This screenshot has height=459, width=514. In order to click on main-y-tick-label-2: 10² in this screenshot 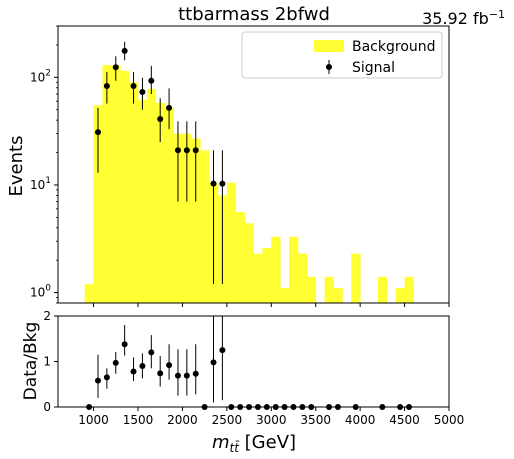, I will do `click(40, 76)`.